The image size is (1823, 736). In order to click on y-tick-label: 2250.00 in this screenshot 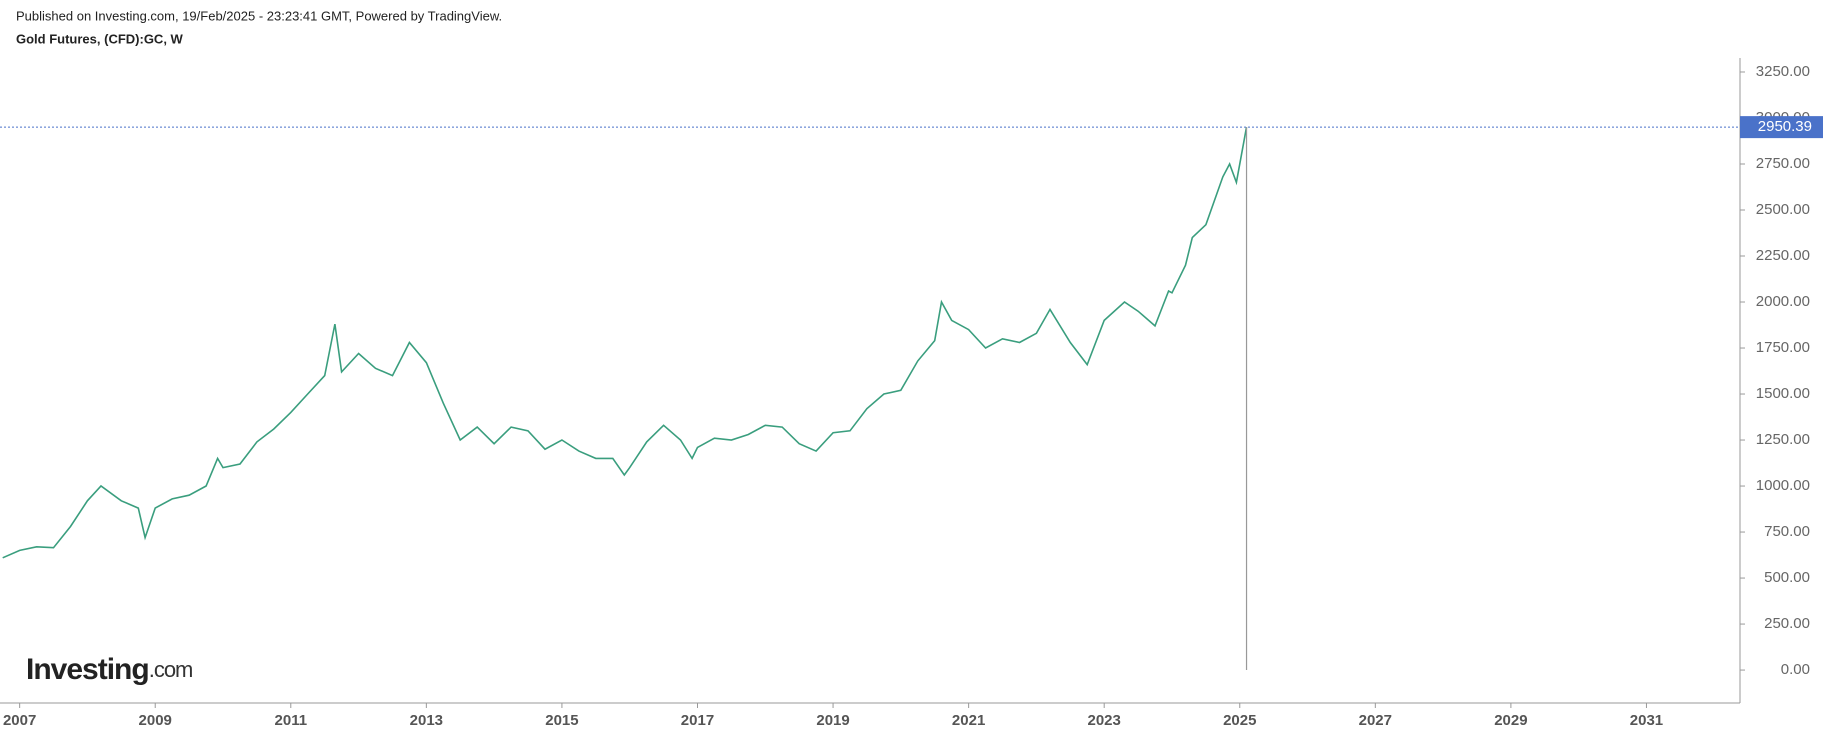, I will do `click(1783, 255)`.